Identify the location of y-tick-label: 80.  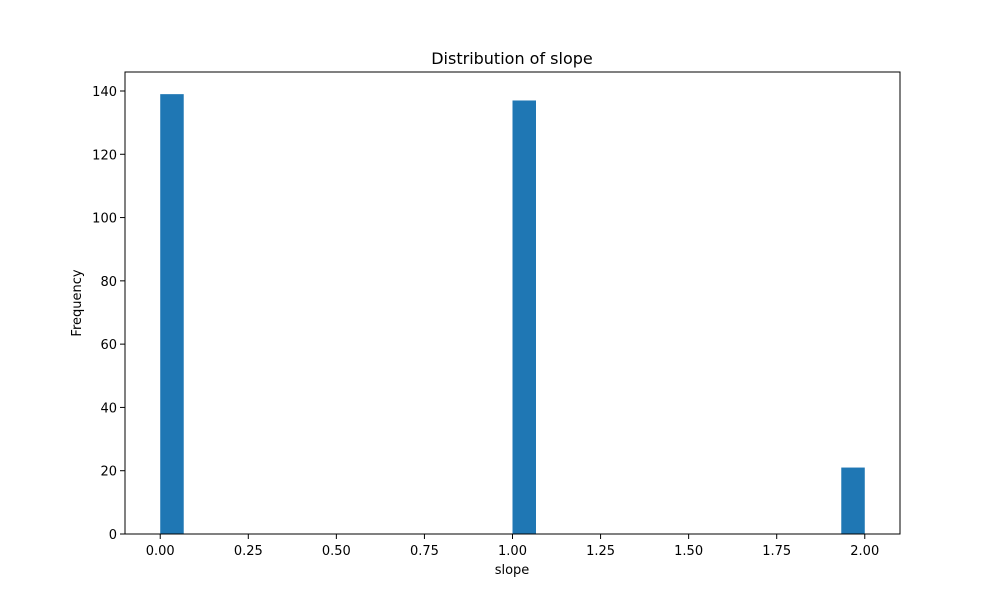
(108, 282).